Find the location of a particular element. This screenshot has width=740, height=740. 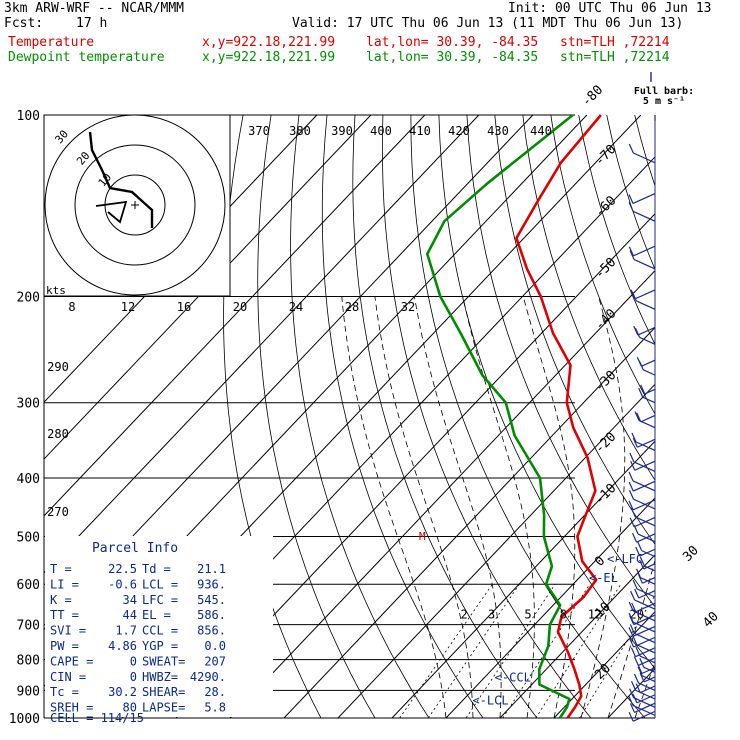

speed-tick-label: 20 is located at coordinates (240, 307).